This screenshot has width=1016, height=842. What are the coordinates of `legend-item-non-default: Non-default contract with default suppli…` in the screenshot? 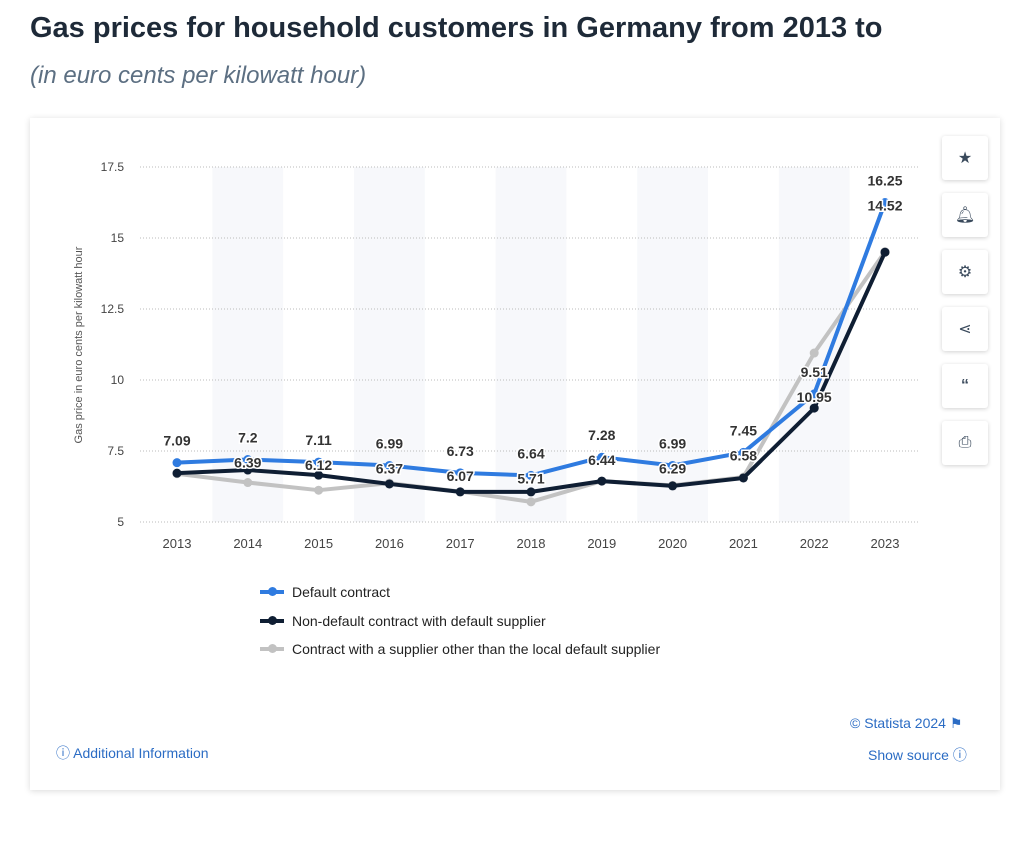 It's located at (403, 621).